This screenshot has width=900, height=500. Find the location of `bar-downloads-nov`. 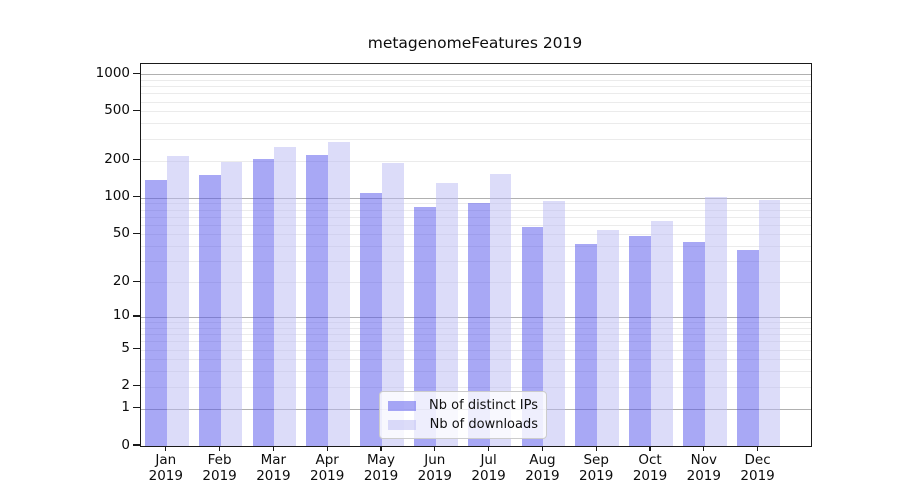

bar-downloads-nov is located at coordinates (715, 321).